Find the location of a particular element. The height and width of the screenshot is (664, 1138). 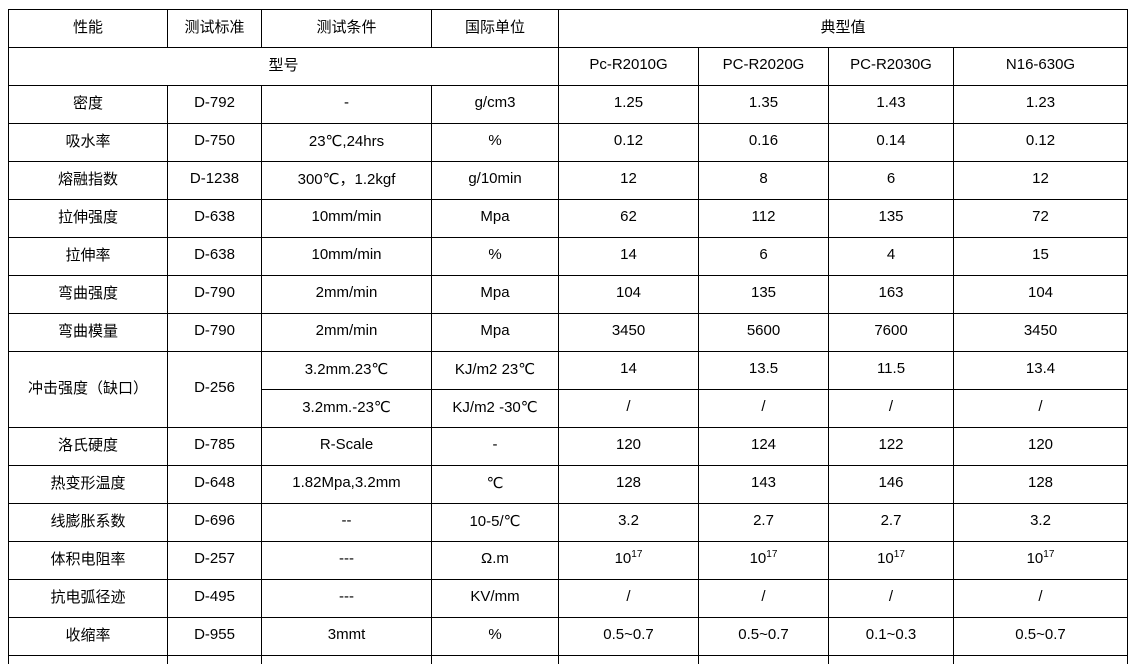

table-row: 抗电弧径迹 D-495 --- KV/mm / / / / is located at coordinates (568, 598).